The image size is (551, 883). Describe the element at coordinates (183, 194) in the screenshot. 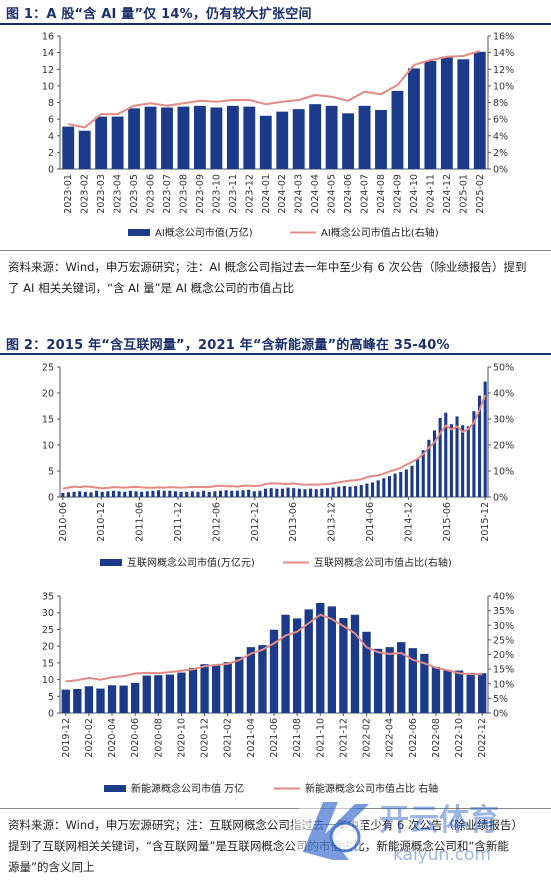

I see `x-tick-label: 2023-08` at that location.